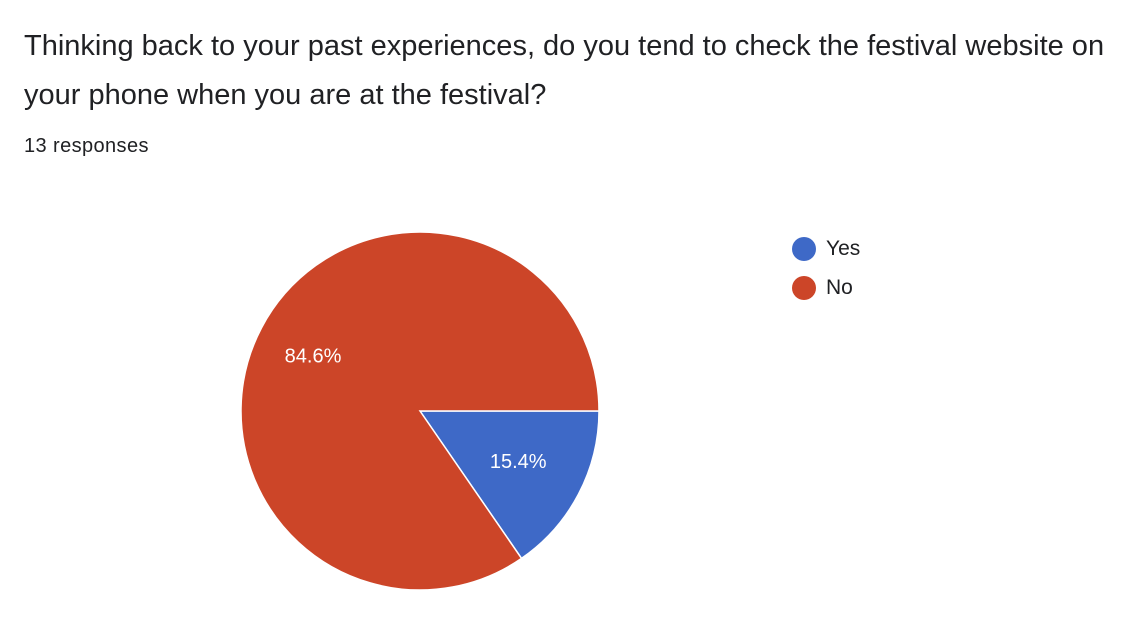 The image size is (1134, 626). Describe the element at coordinates (804, 287) in the screenshot. I see `legend-swatch-no` at that location.